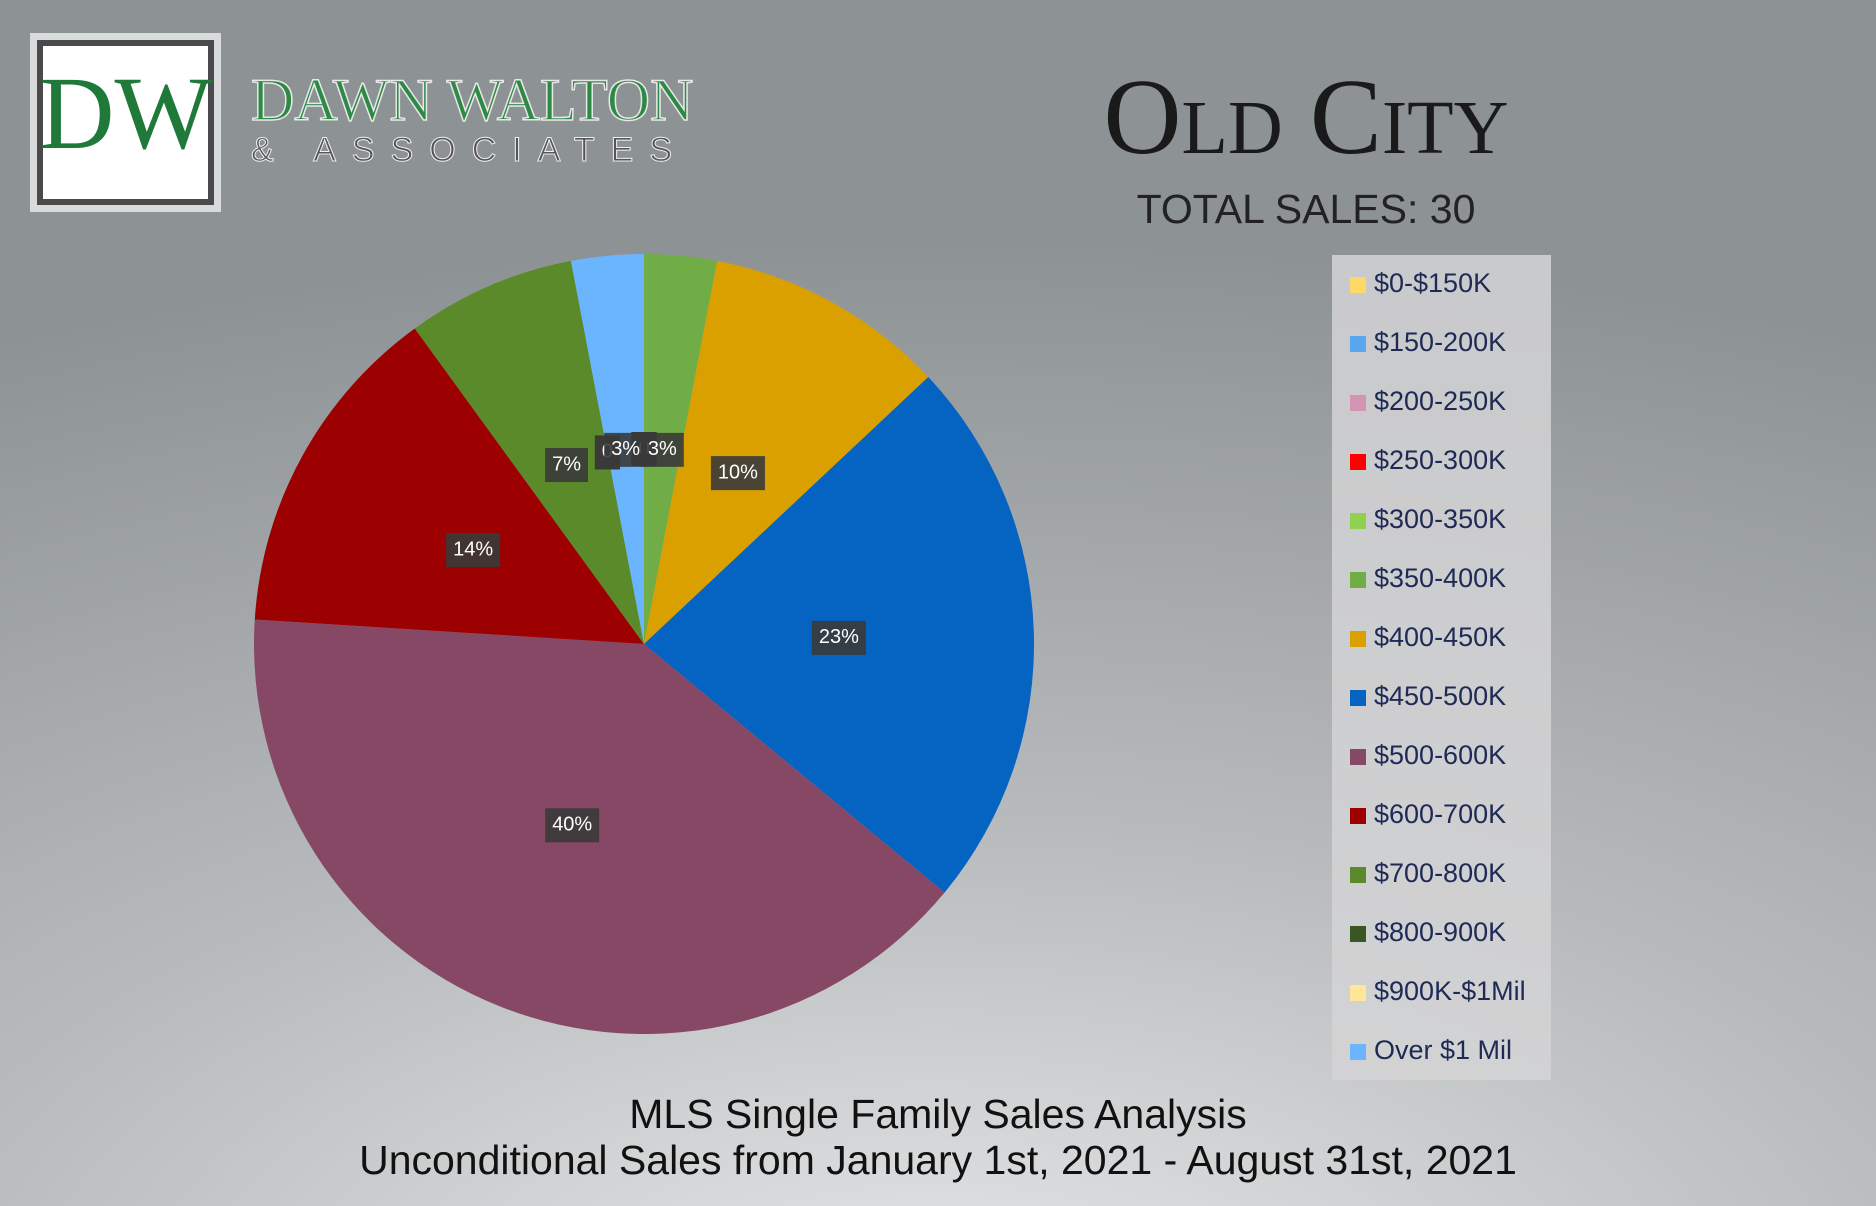  I want to click on legend-label: $900K-$1Mil, so click(1450, 991).